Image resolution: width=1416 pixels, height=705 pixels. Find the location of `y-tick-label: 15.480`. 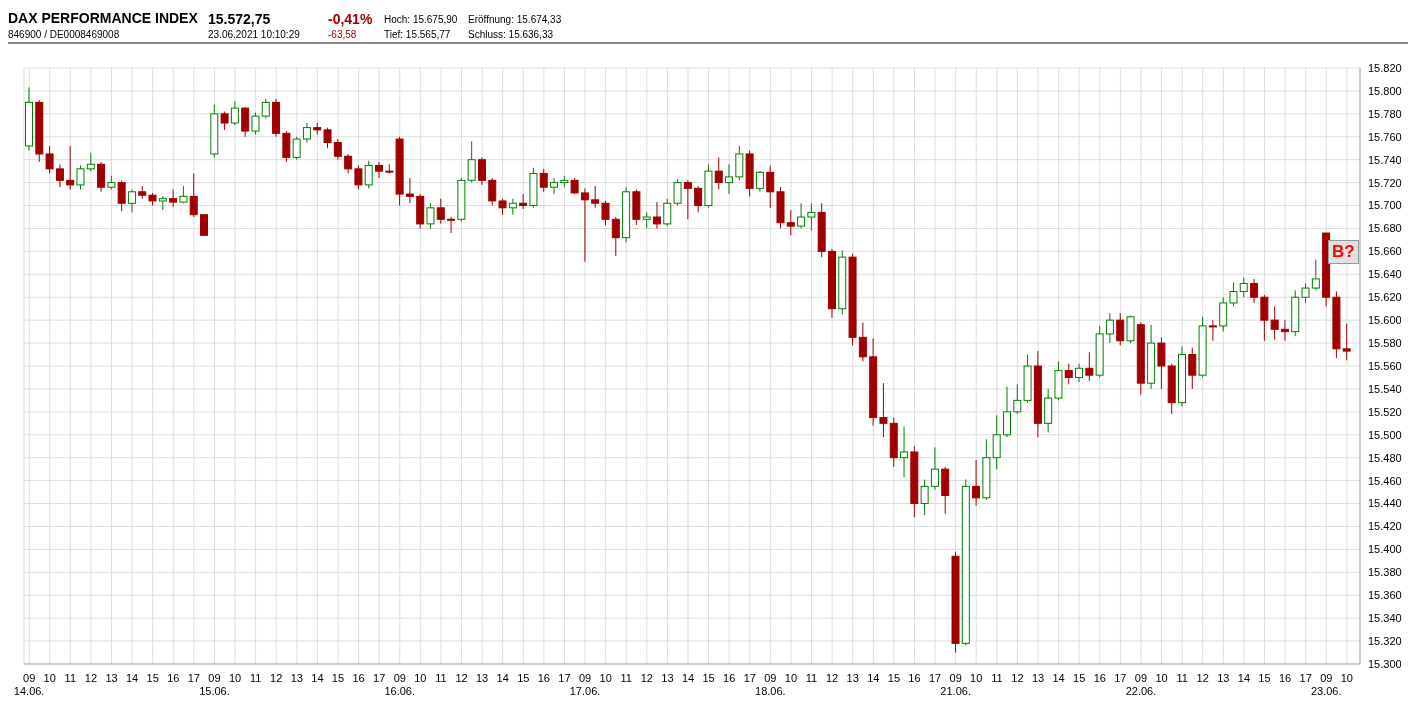

y-tick-label: 15.480 is located at coordinates (1385, 457).